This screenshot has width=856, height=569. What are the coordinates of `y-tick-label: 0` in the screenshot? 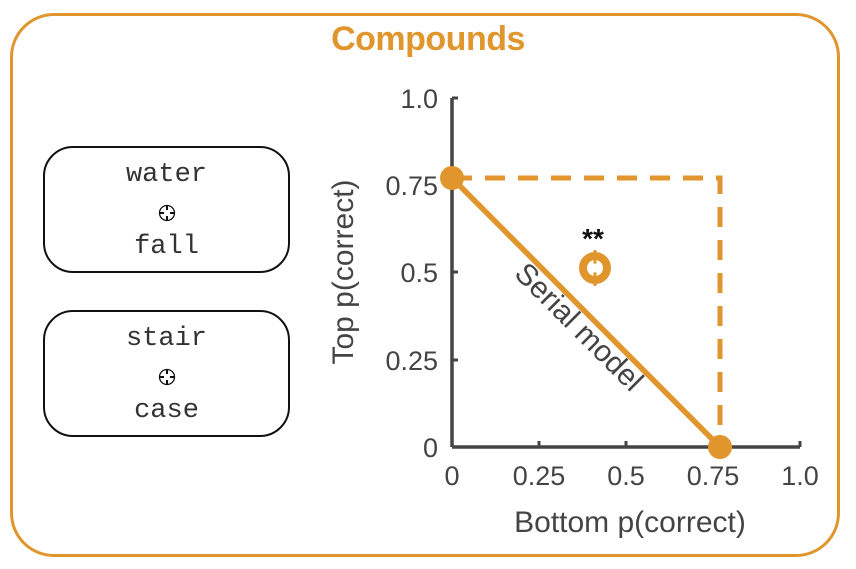 It's located at (430, 448).